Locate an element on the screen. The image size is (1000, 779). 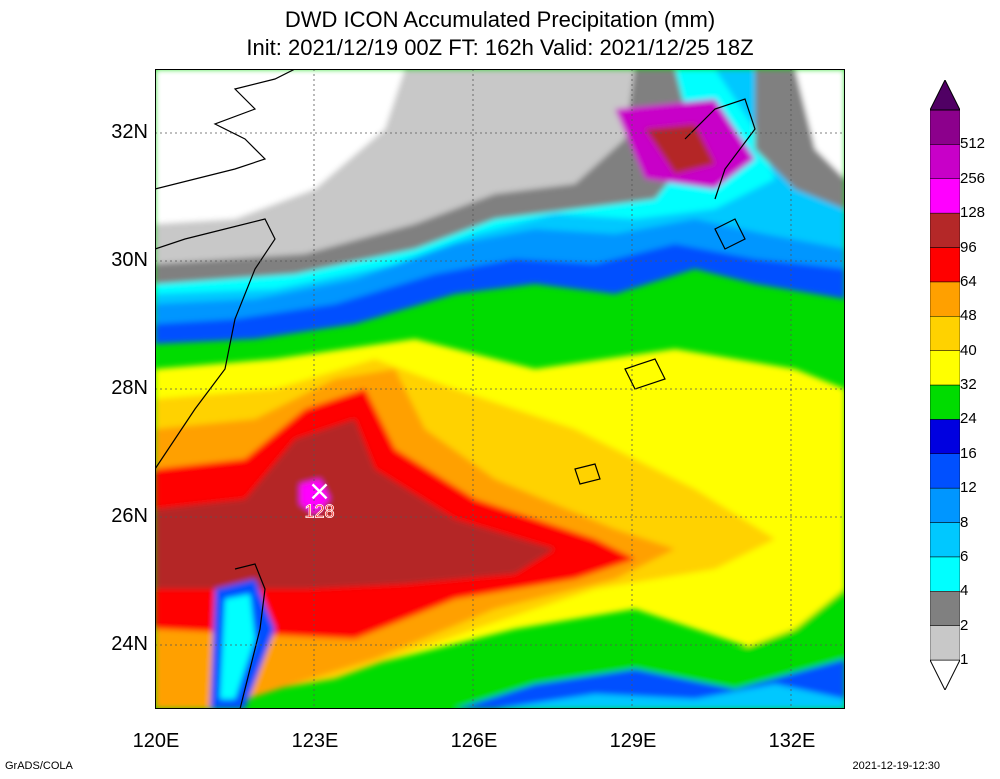
colorbar-label: 12 is located at coordinates (968, 488).